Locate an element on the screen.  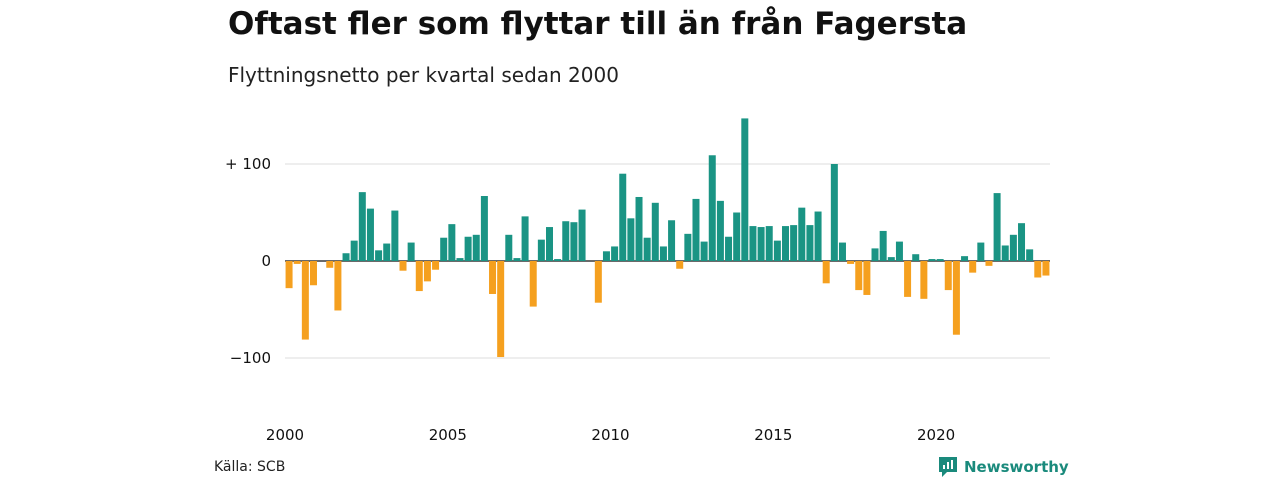
x-tick-label: 2000 is located at coordinates (285, 435).